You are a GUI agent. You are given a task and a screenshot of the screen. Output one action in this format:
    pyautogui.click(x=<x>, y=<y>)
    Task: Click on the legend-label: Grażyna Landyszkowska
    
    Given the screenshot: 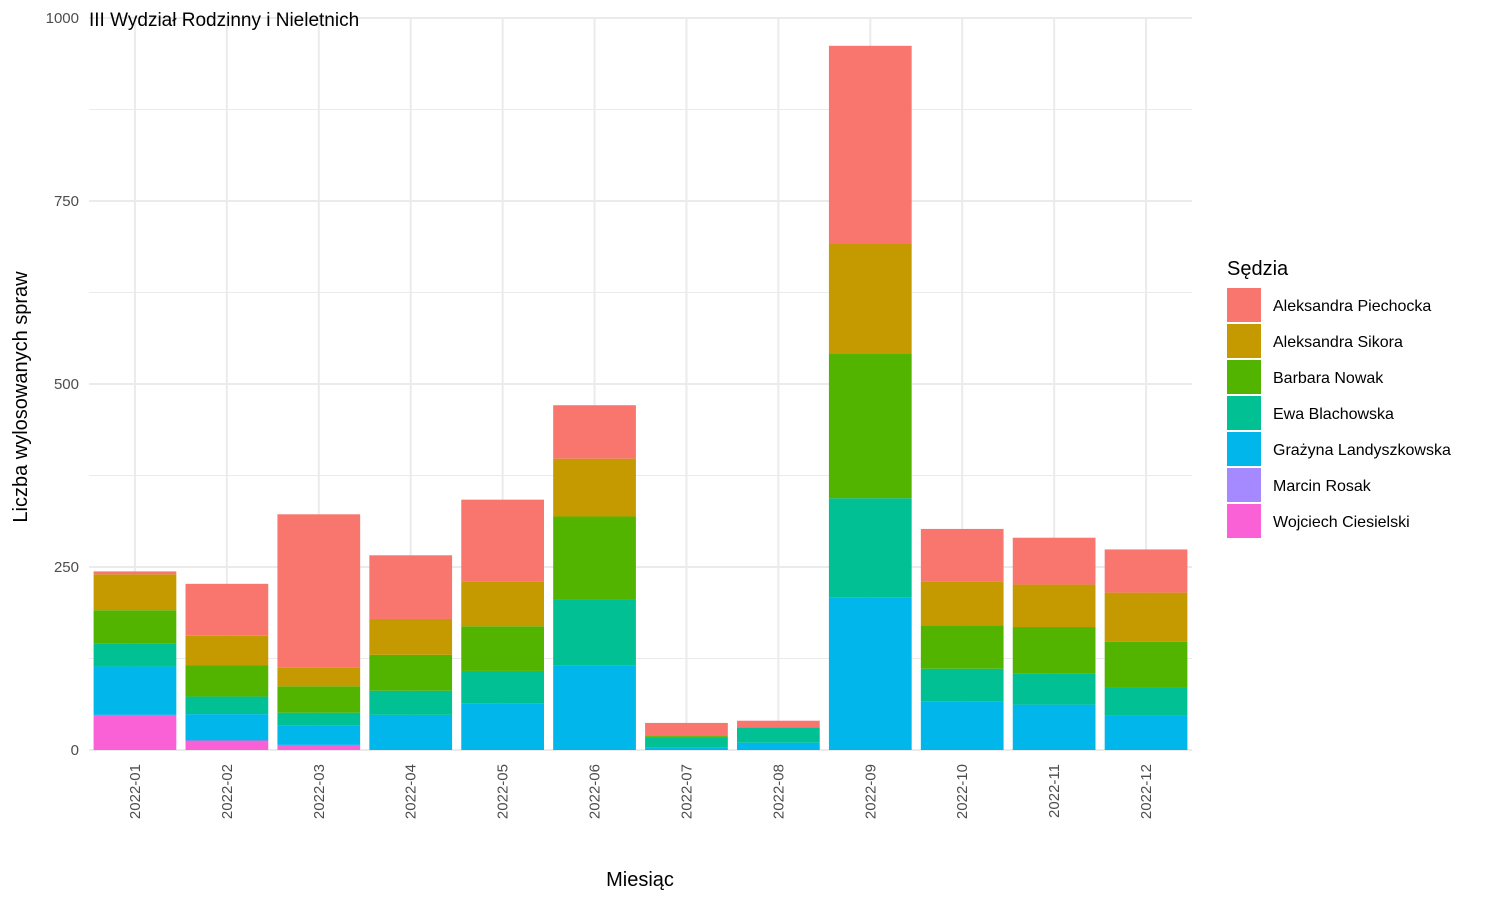 What is the action you would take?
    pyautogui.click(x=1362, y=450)
    